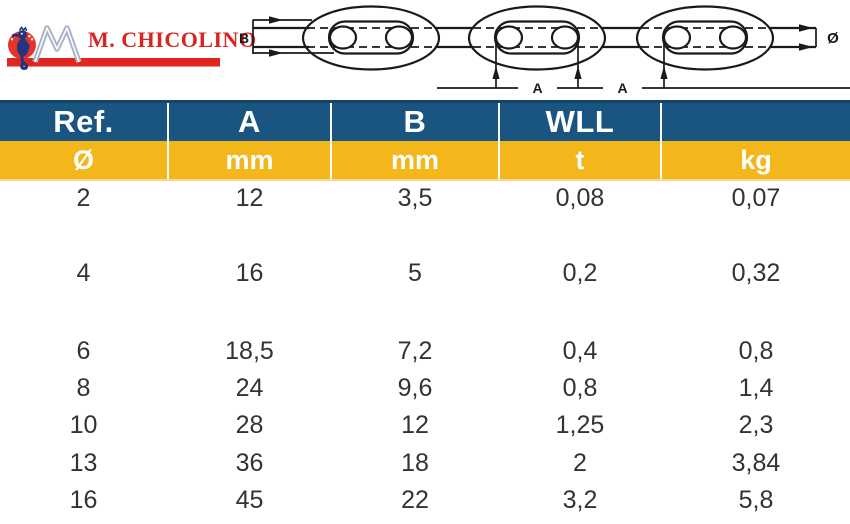  Describe the element at coordinates (580, 198) in the screenshot. I see `table-cell: 0,08` at that location.